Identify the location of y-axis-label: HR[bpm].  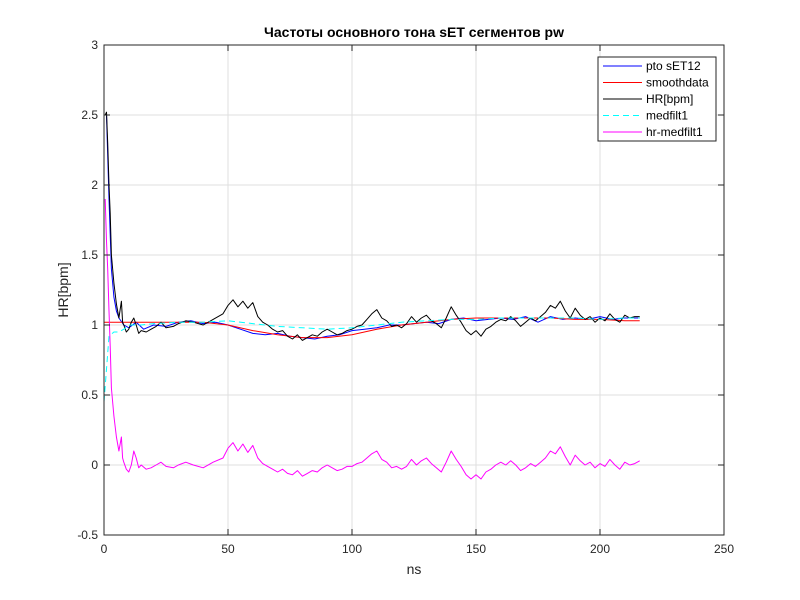
(63, 289).